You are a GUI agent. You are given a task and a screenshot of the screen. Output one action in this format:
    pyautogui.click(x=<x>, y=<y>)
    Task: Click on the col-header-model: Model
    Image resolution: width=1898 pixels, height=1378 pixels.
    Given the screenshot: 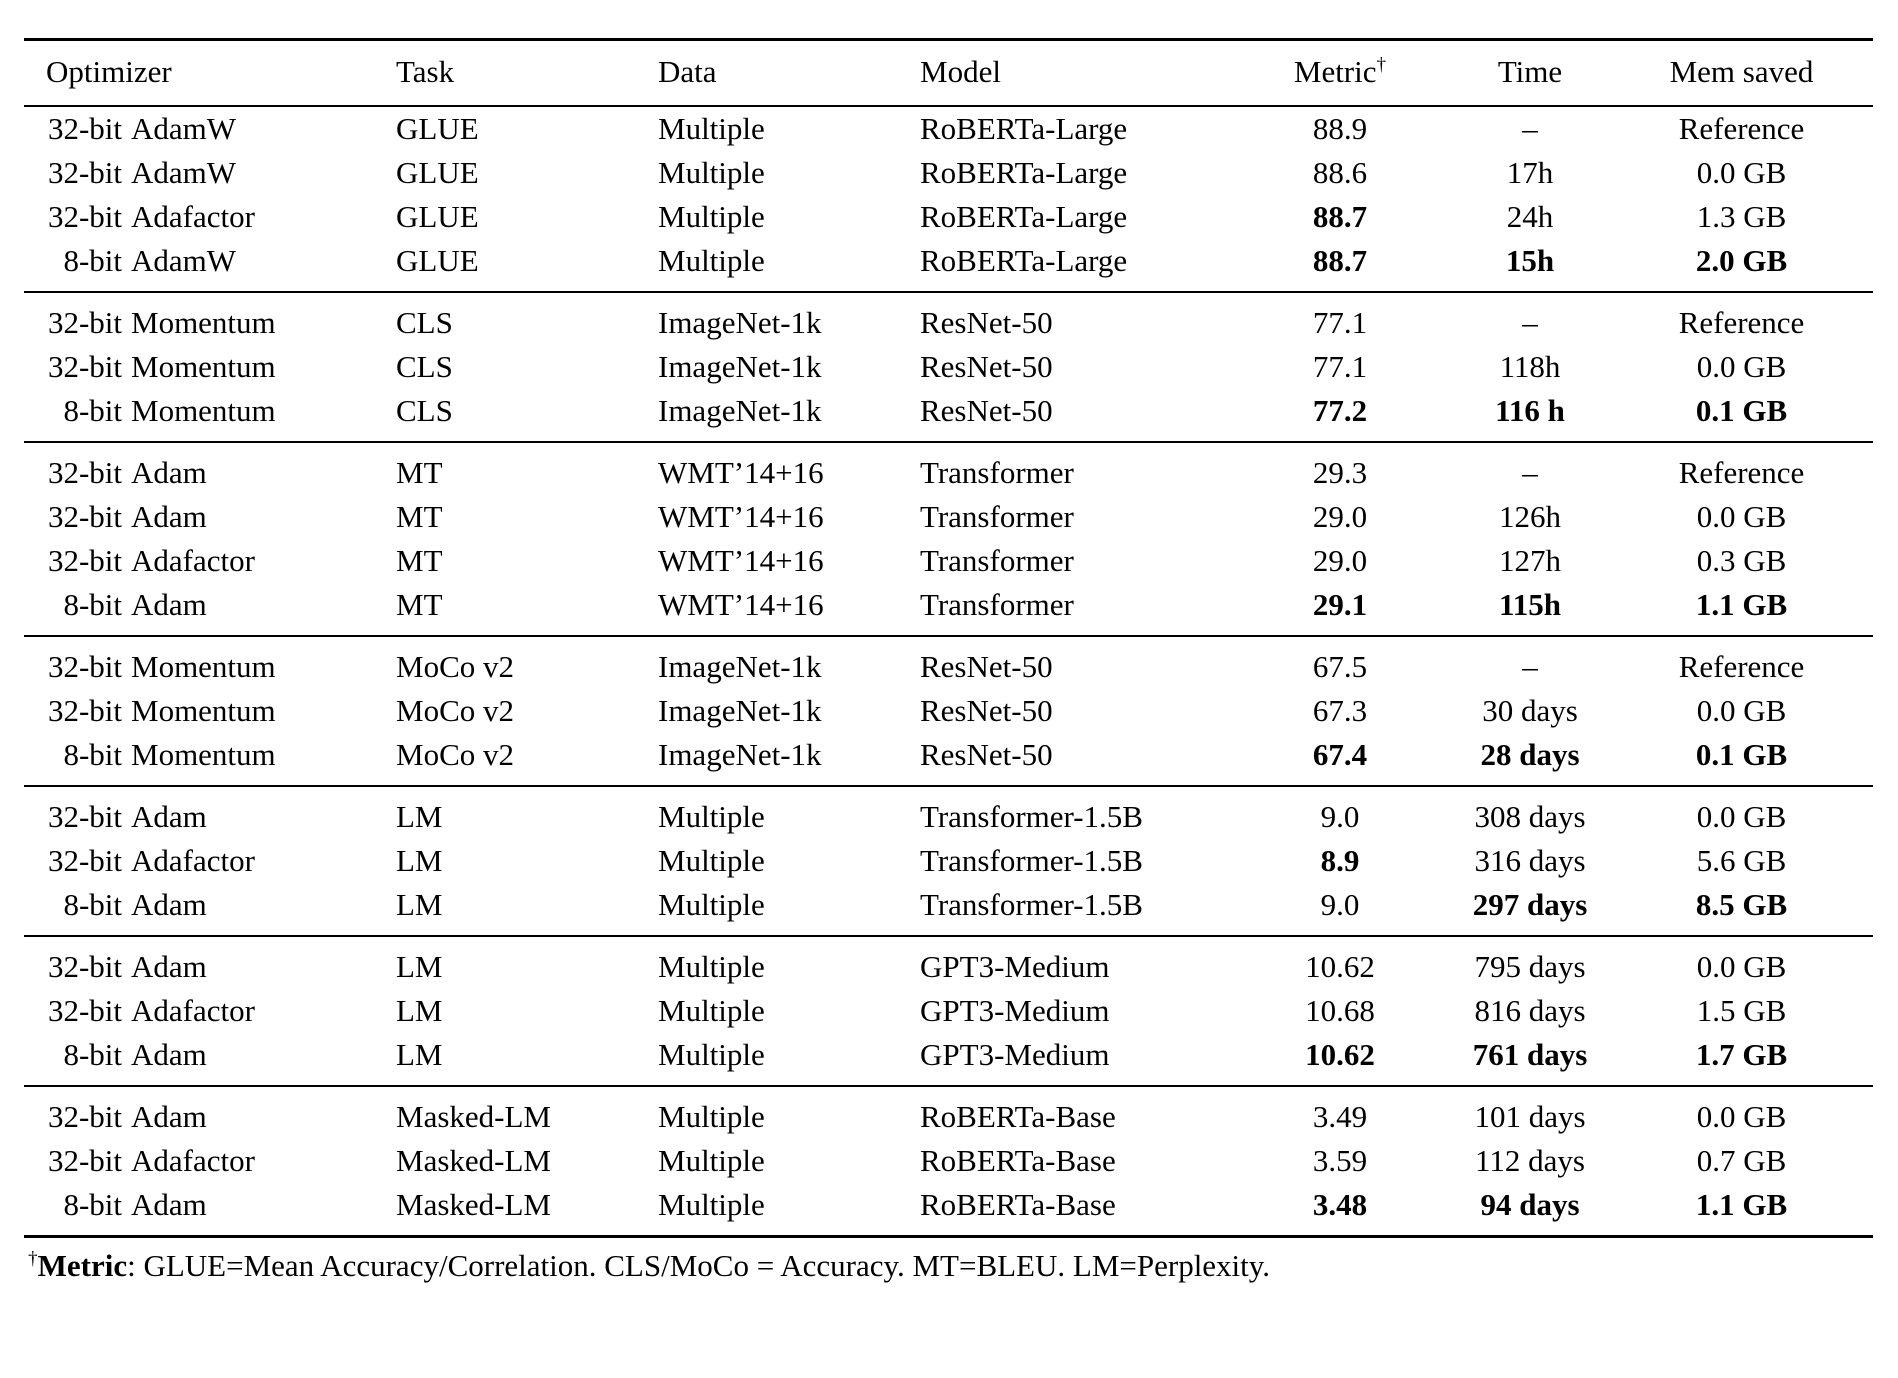 What is the action you would take?
    pyautogui.click(x=1067, y=73)
    